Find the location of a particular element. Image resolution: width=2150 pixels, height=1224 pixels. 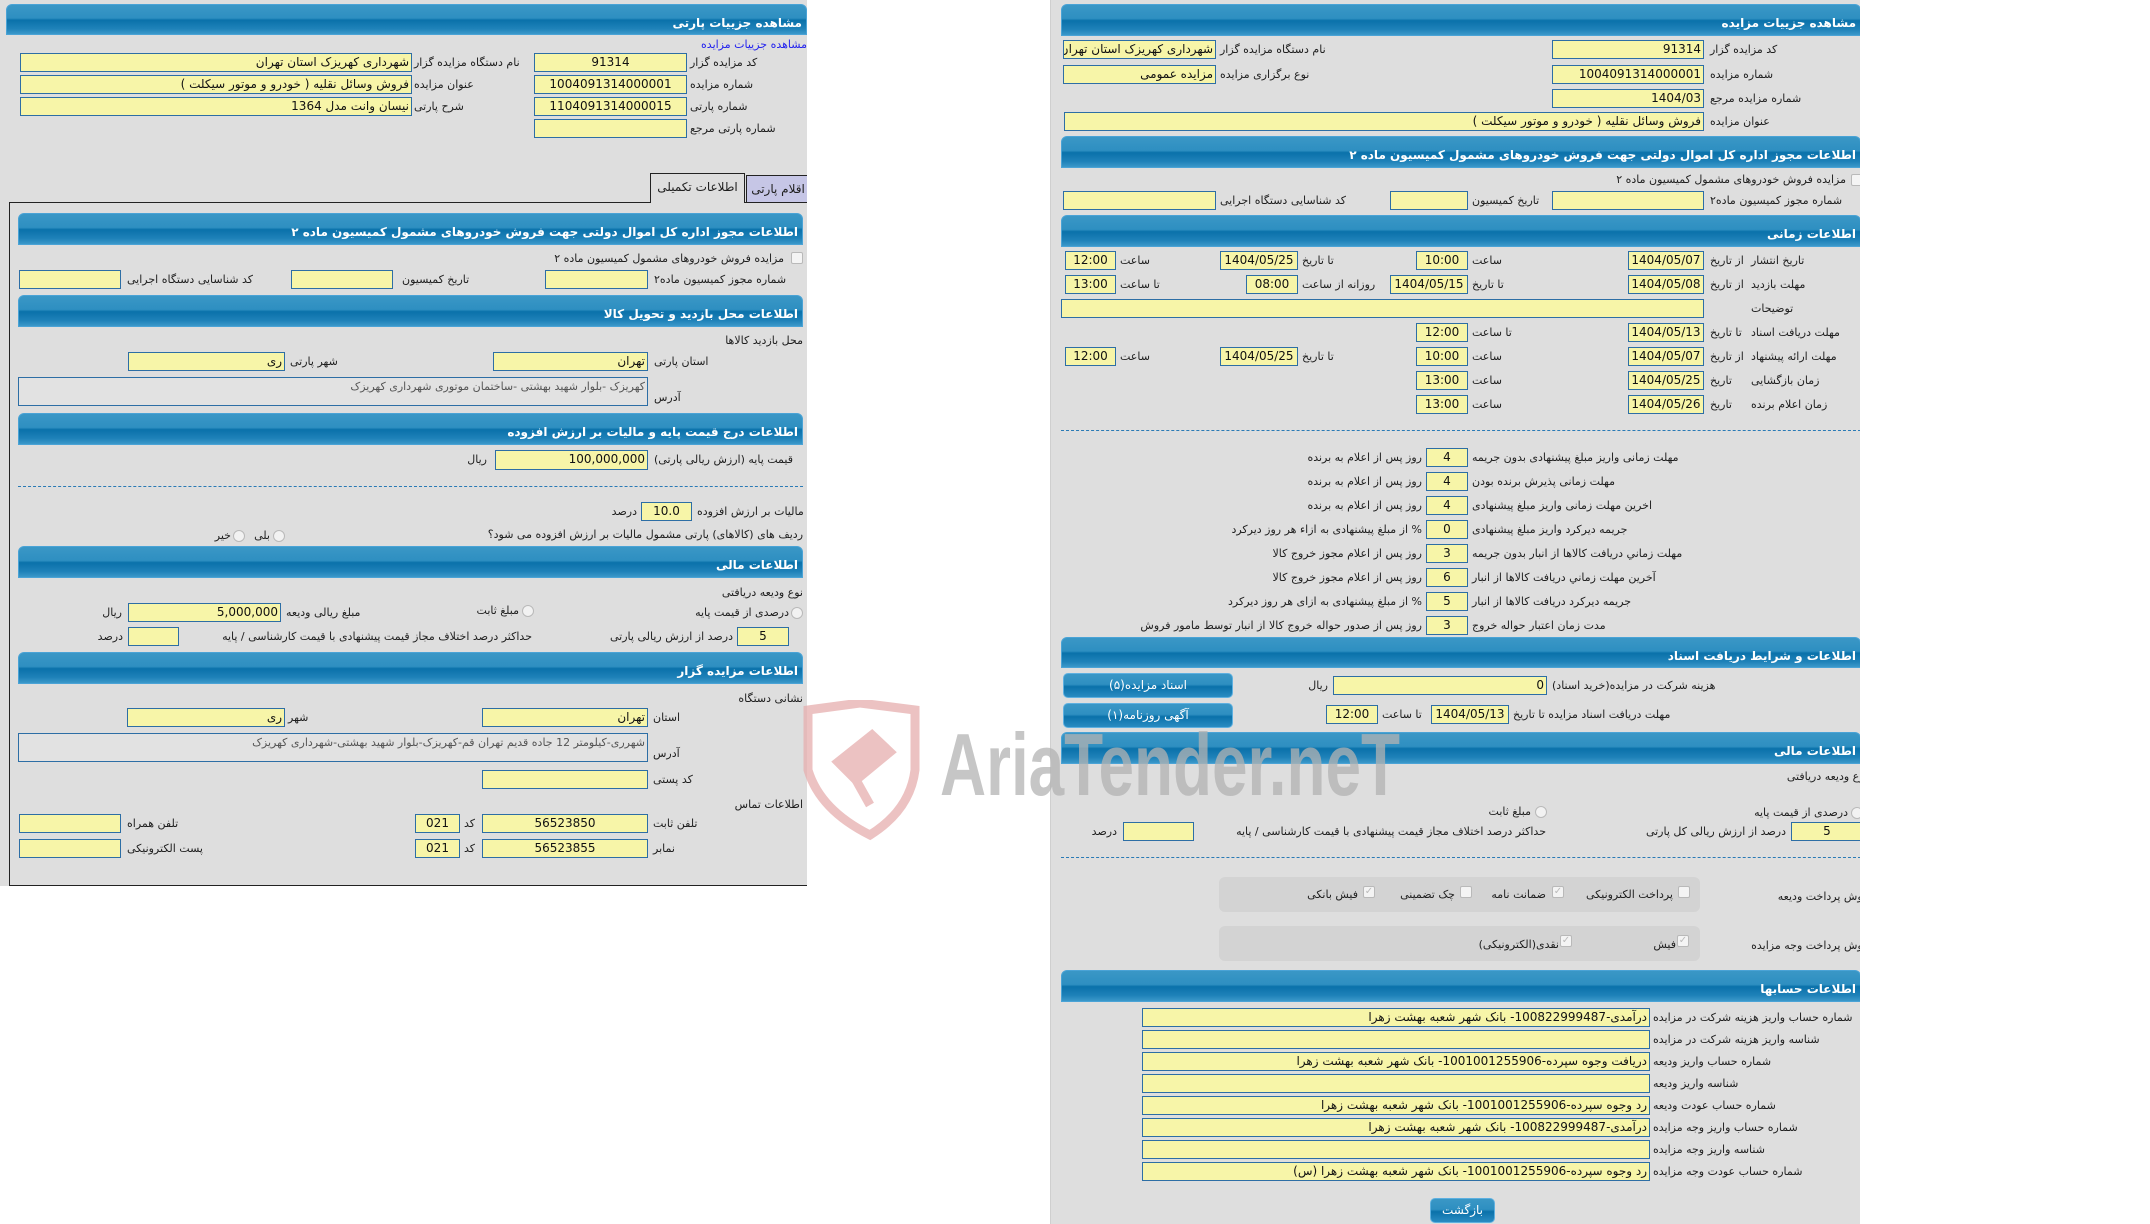

phone-field: 56523850 is located at coordinates (565, 823).